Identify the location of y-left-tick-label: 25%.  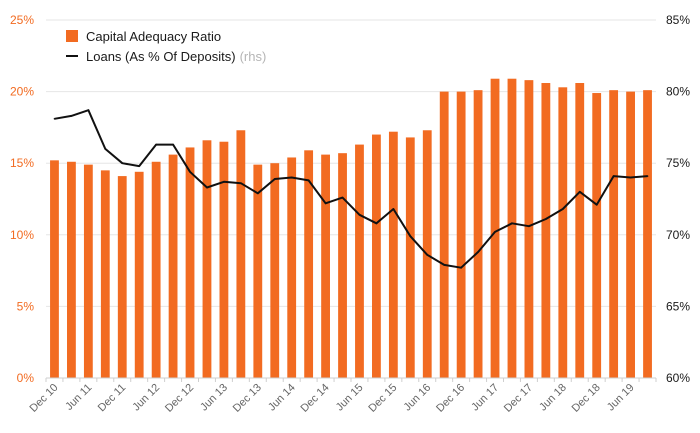
(22, 20).